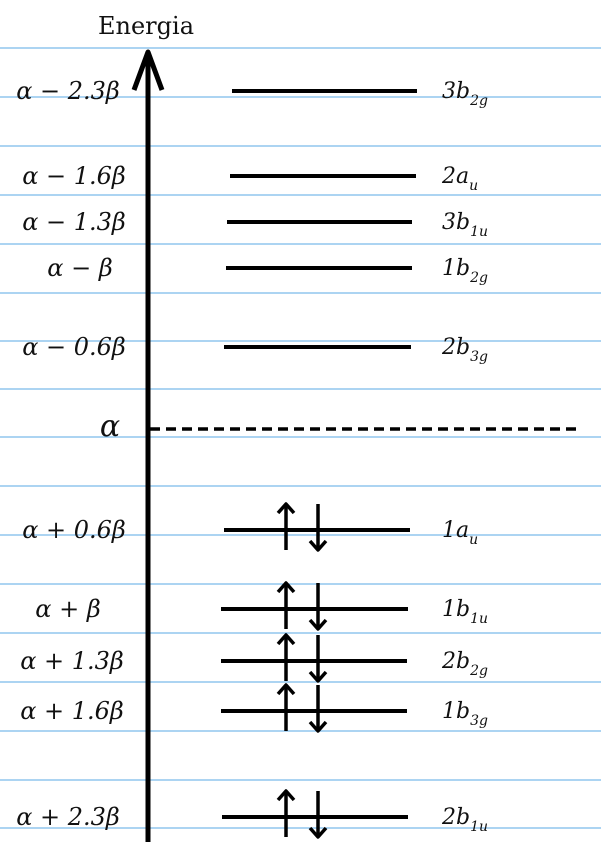  I want to click on orbital-level: α + 1.6β 1b3g, so click(254, 708).